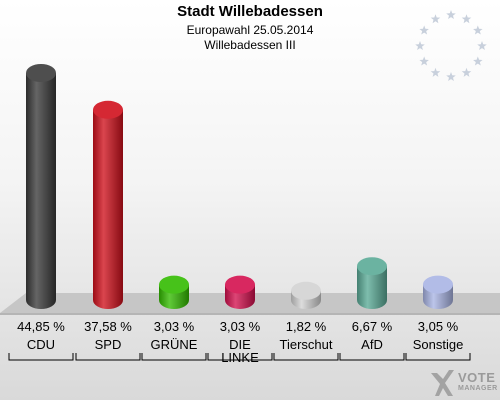 This screenshot has width=500, height=400. I want to click on bar-afd, so click(372, 283).